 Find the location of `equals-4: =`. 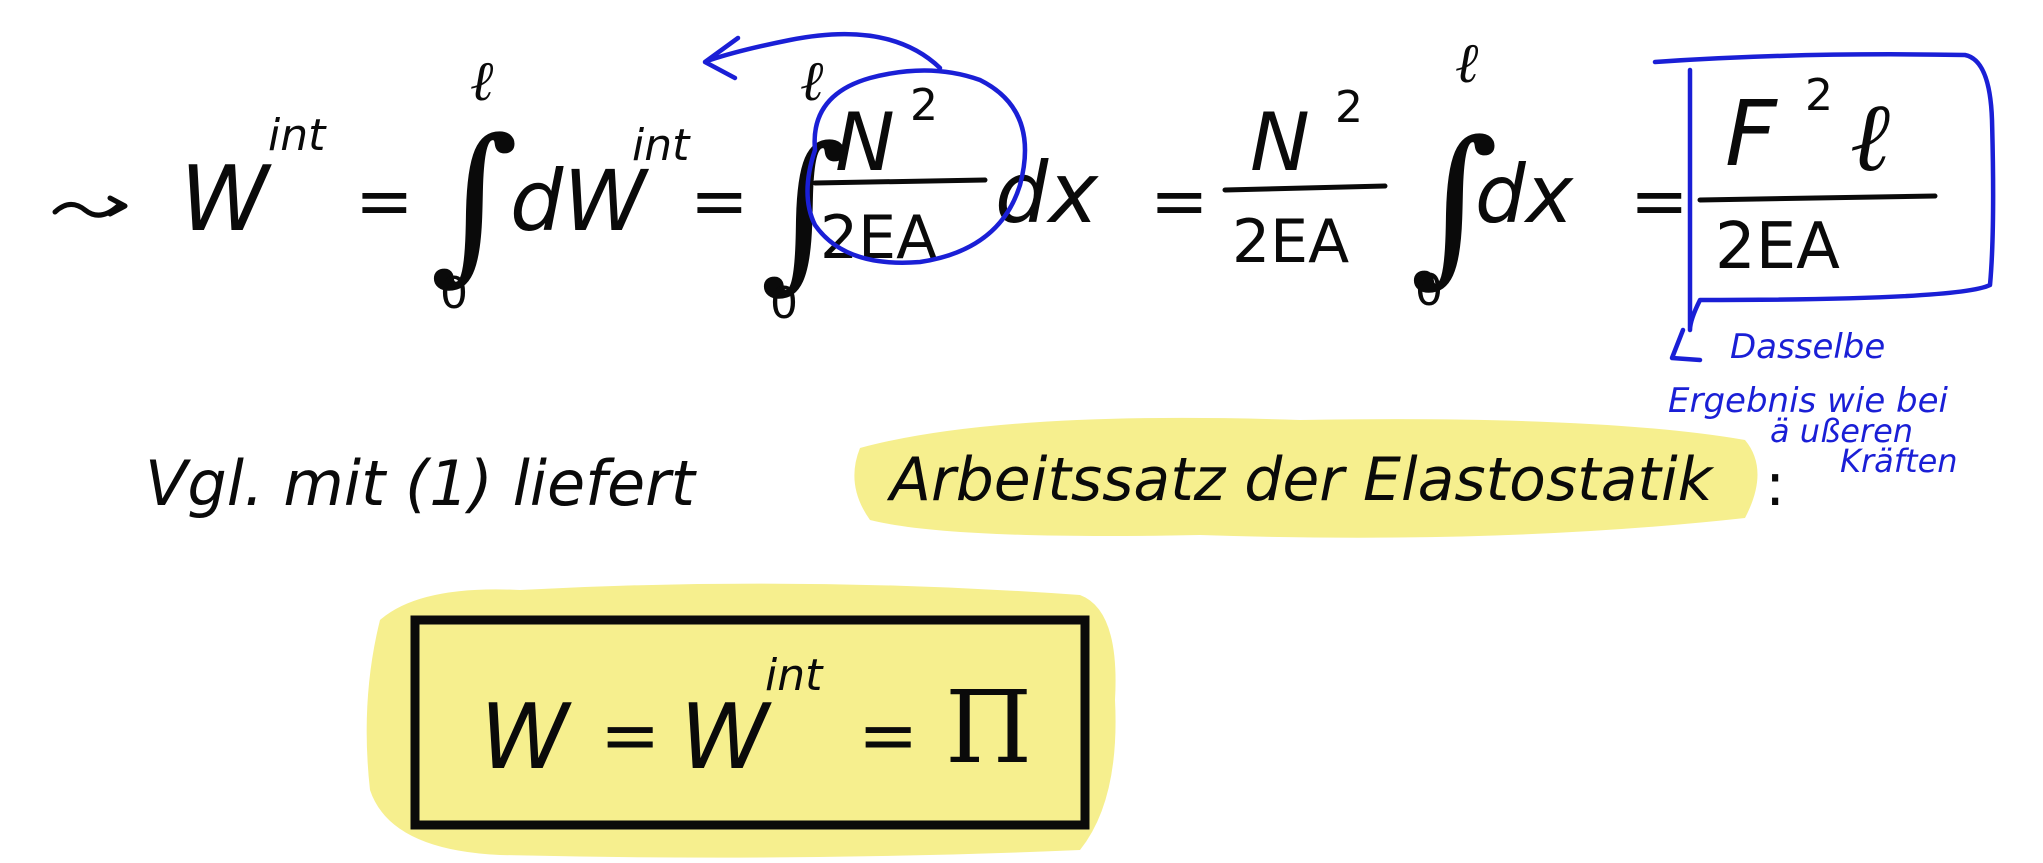

equals-4: = is located at coordinates (1659, 201).